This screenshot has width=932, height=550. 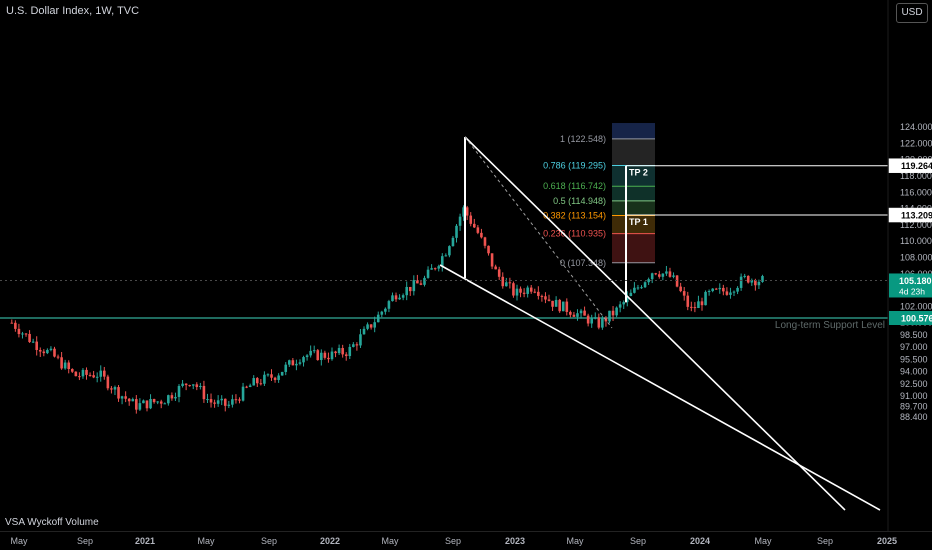 I want to click on price-tick-label: 97.000, so click(x=914, y=347).